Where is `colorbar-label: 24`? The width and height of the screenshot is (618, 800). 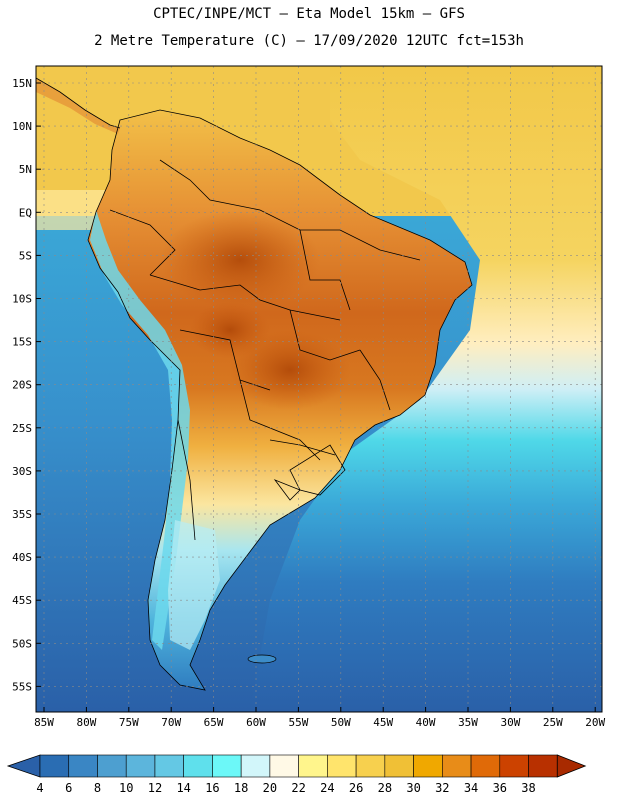 colorbar-label: 24 is located at coordinates (327, 788).